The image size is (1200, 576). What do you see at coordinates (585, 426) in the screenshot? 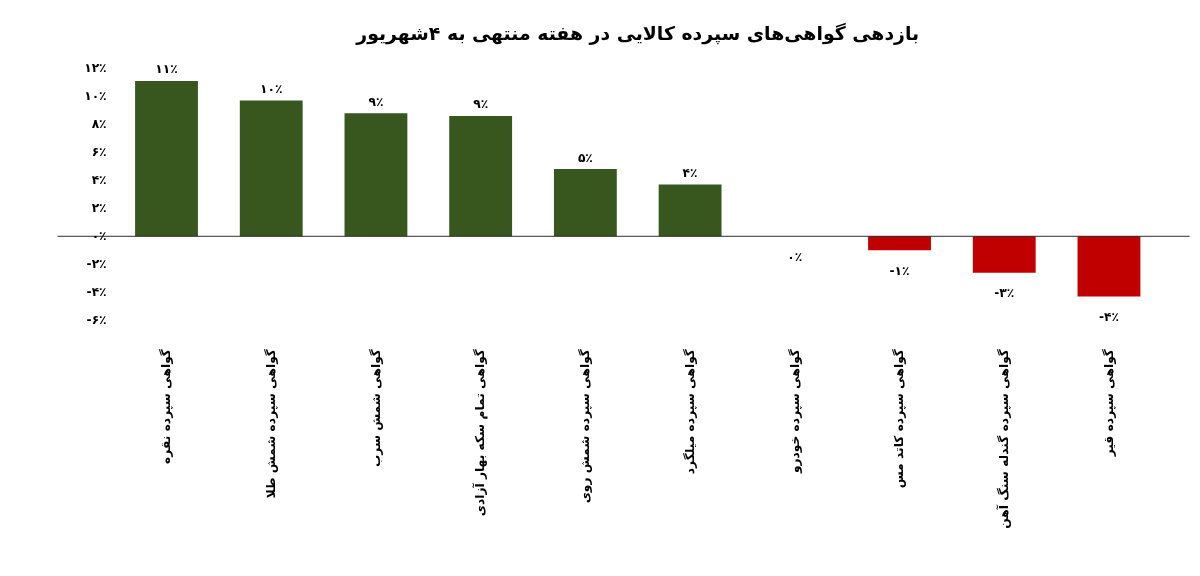
I see `x-tick-label: گواهی سپرده شمش روی` at bounding box center [585, 426].